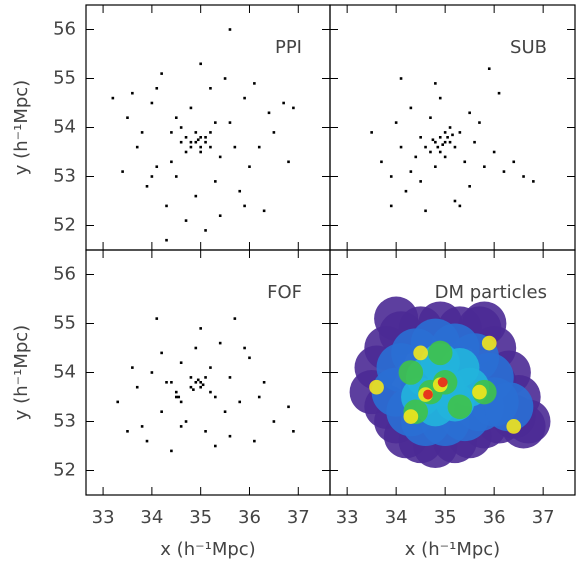 The height and width of the screenshot is (571, 576). Describe the element at coordinates (284, 292) in the screenshot. I see `panel-label: FOF` at that location.